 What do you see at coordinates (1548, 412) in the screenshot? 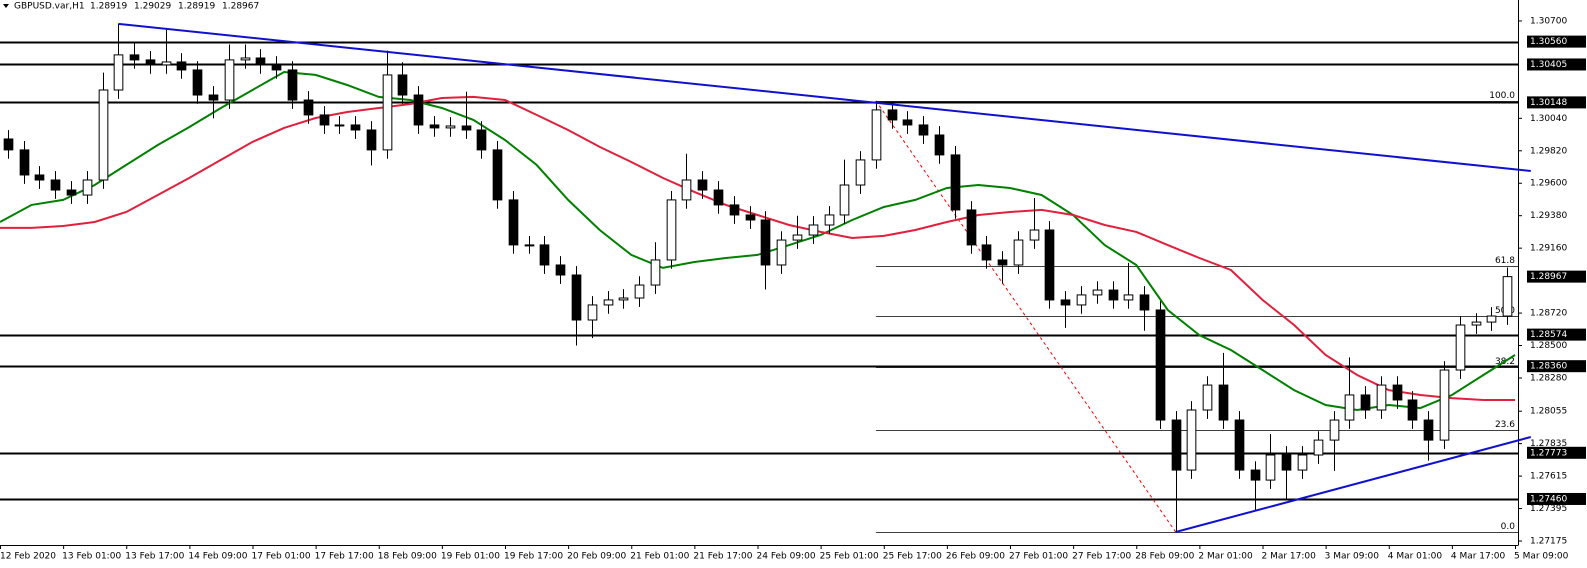
I see `y-tick-label: 1.28055` at bounding box center [1548, 412].